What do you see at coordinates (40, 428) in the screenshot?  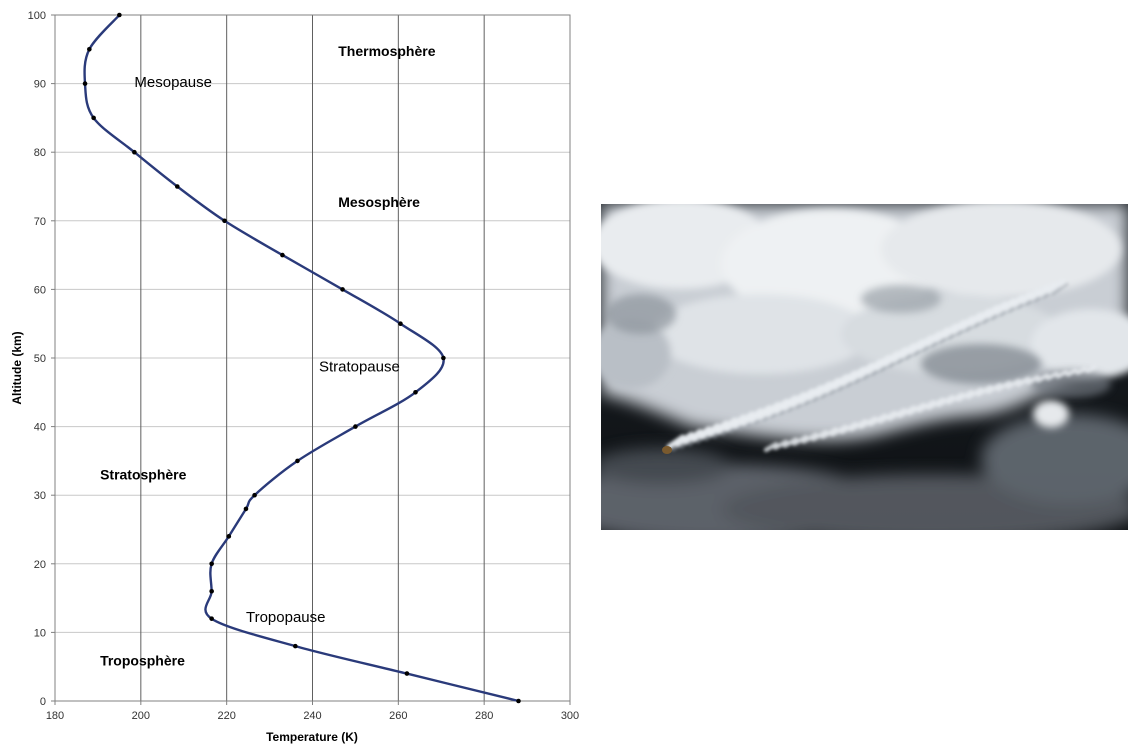 I see `y-tick-label: 40` at bounding box center [40, 428].